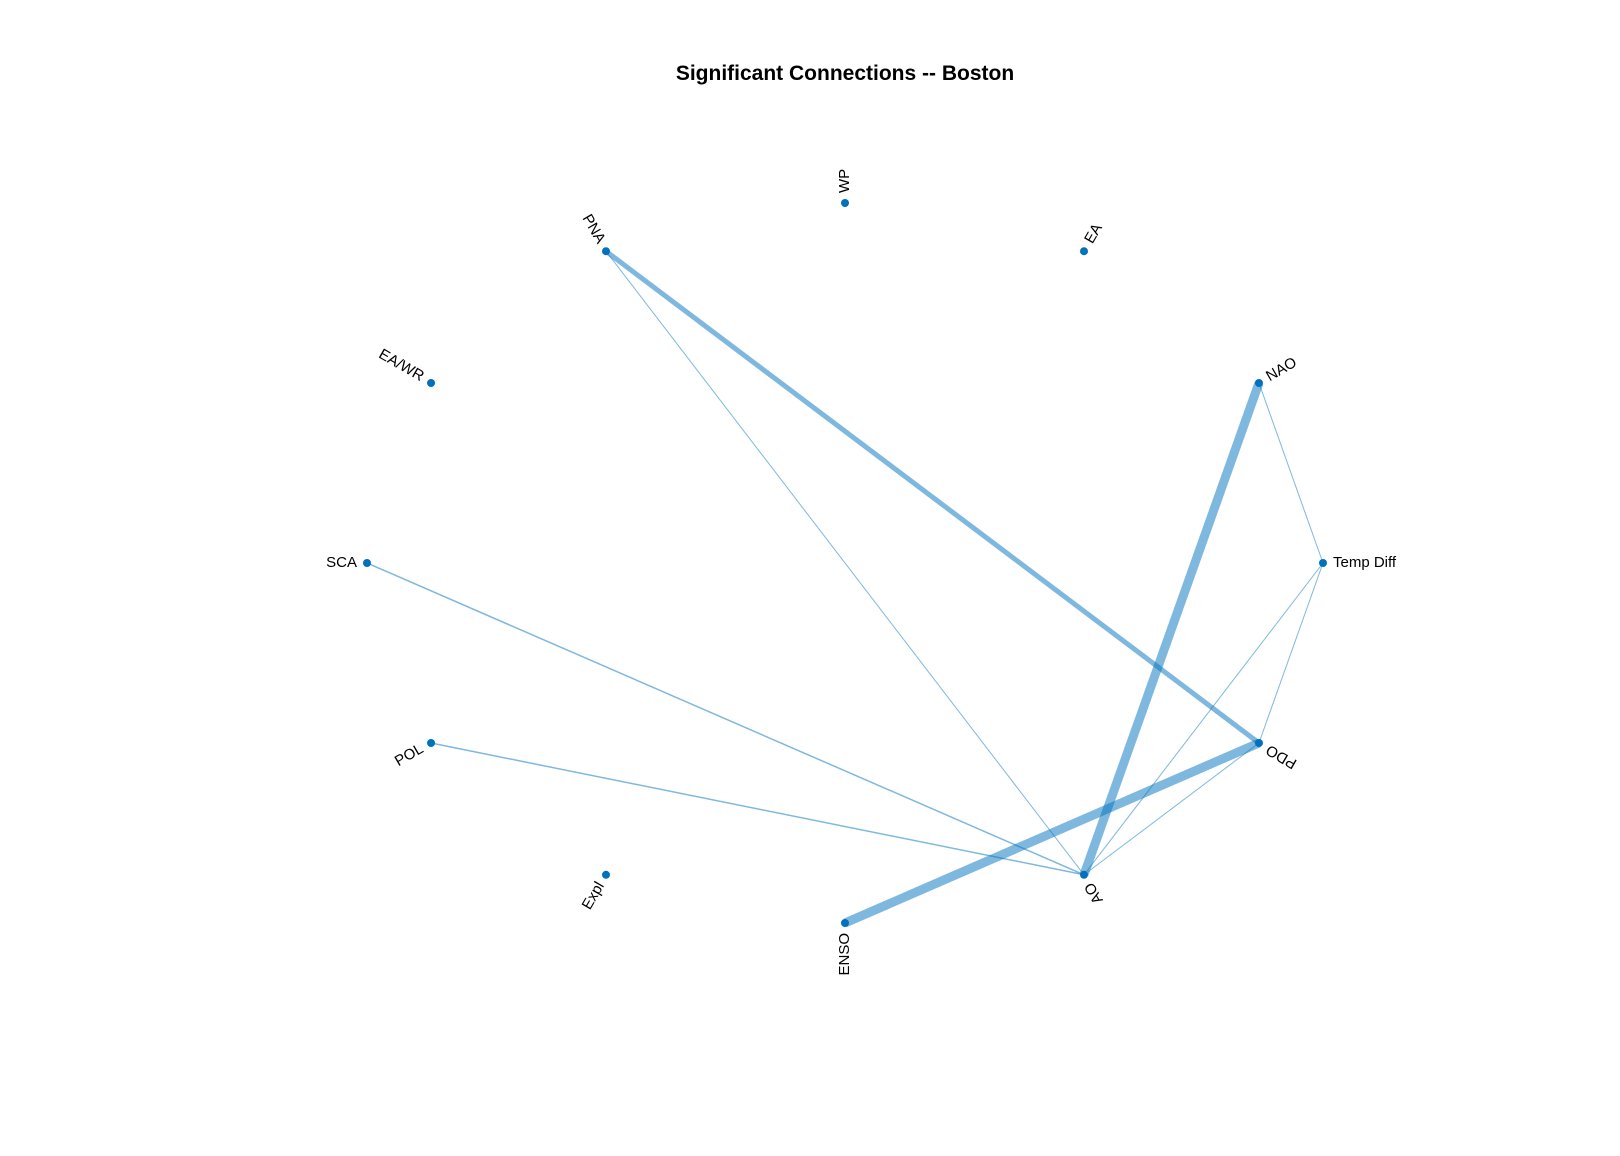  I want to click on node-label-wp: WP, so click(844, 181).